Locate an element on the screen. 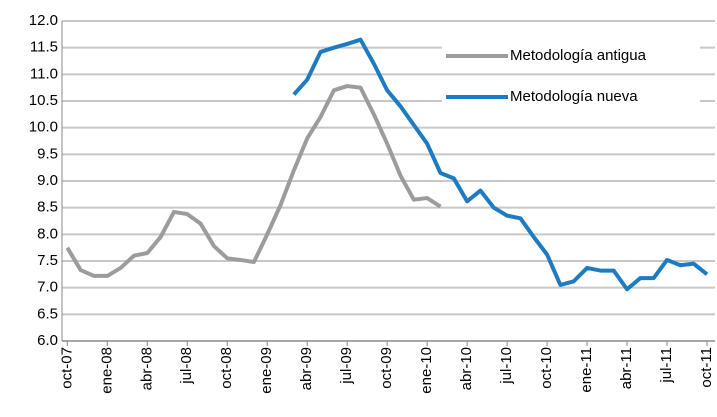 The height and width of the screenshot is (417, 717). x-tick-label: abr-08 is located at coordinates (146, 368).